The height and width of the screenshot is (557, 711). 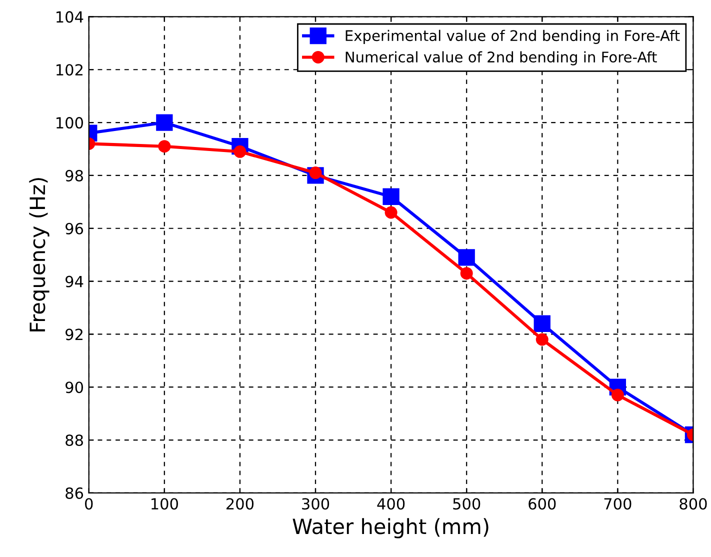 I want to click on x-tick-label: 500, so click(x=466, y=504).